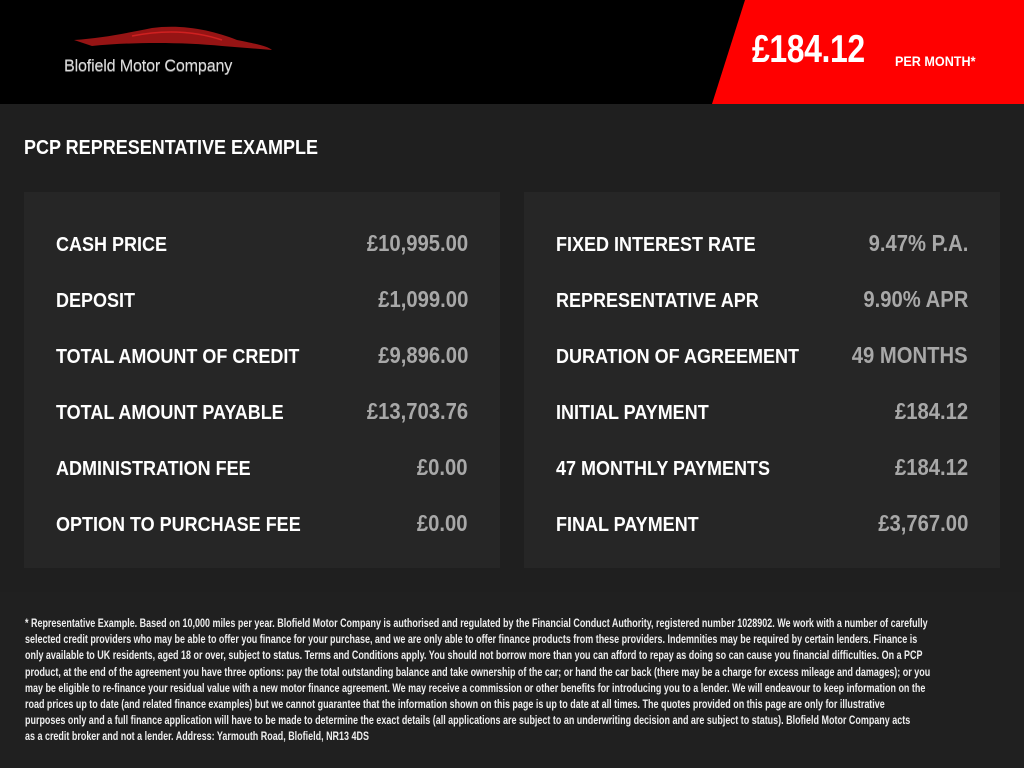 The width and height of the screenshot is (1024, 768). I want to click on finance-row: OPTION TO PURCHASE FEE £0.00, so click(262, 525).